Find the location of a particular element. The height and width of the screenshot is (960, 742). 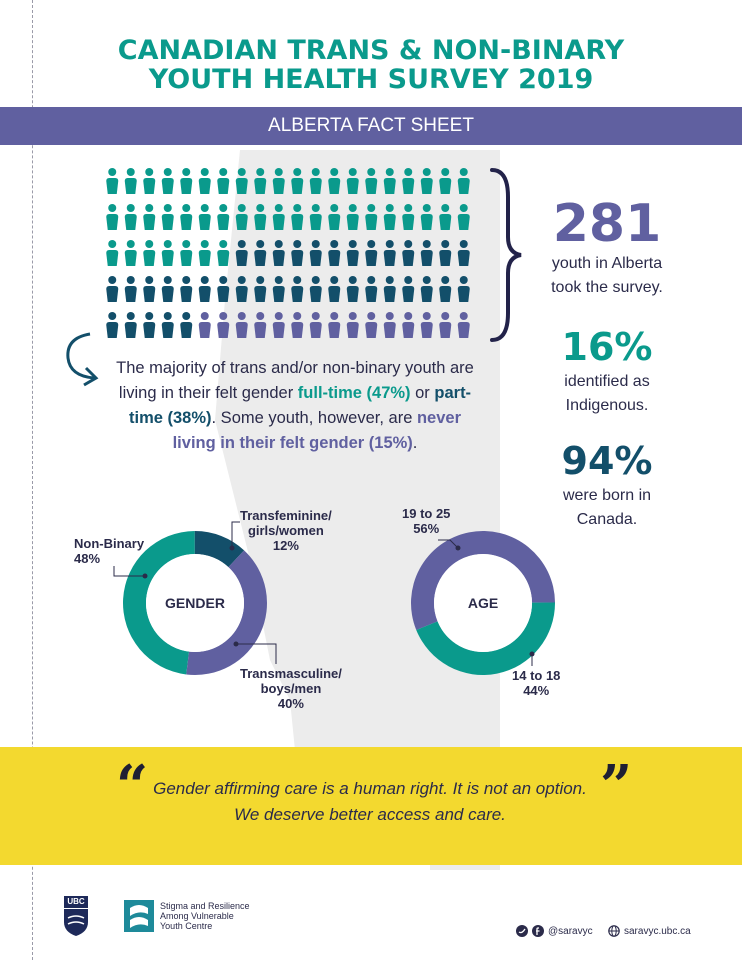

gender-chart-title: GENDER is located at coordinates (195, 603).